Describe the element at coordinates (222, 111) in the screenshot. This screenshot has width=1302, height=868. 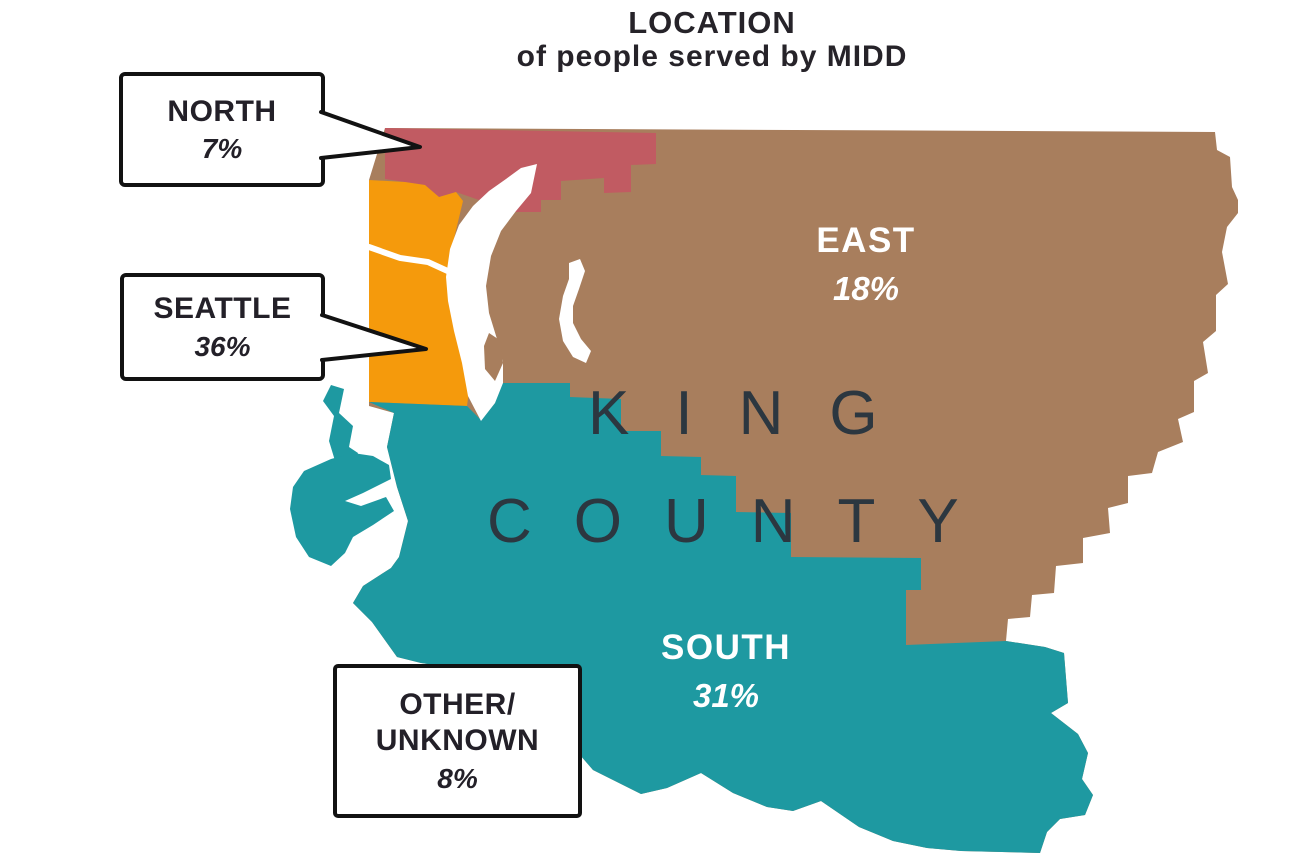
I see `north-callout-label: NORTH` at that location.